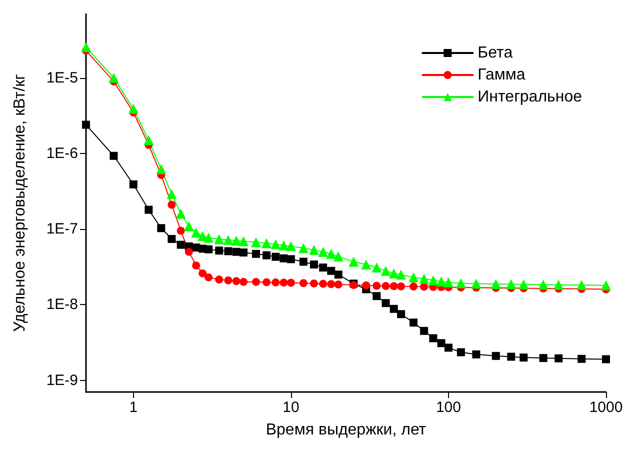 The image size is (627, 456). Describe the element at coordinates (291, 407) in the screenshot. I see `x-tick-label: 10` at that location.